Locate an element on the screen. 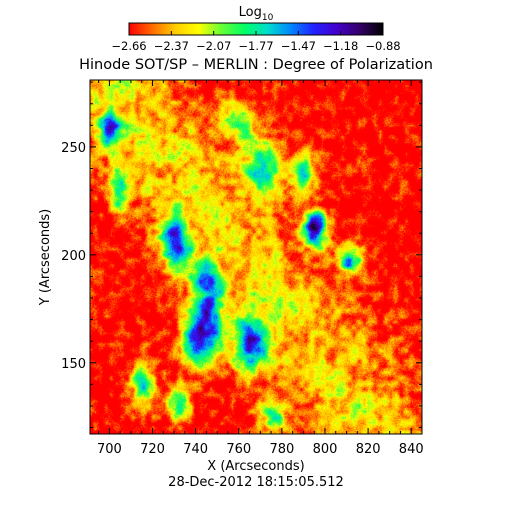  colorbar-tick-label: −2.37 is located at coordinates (171, 46).